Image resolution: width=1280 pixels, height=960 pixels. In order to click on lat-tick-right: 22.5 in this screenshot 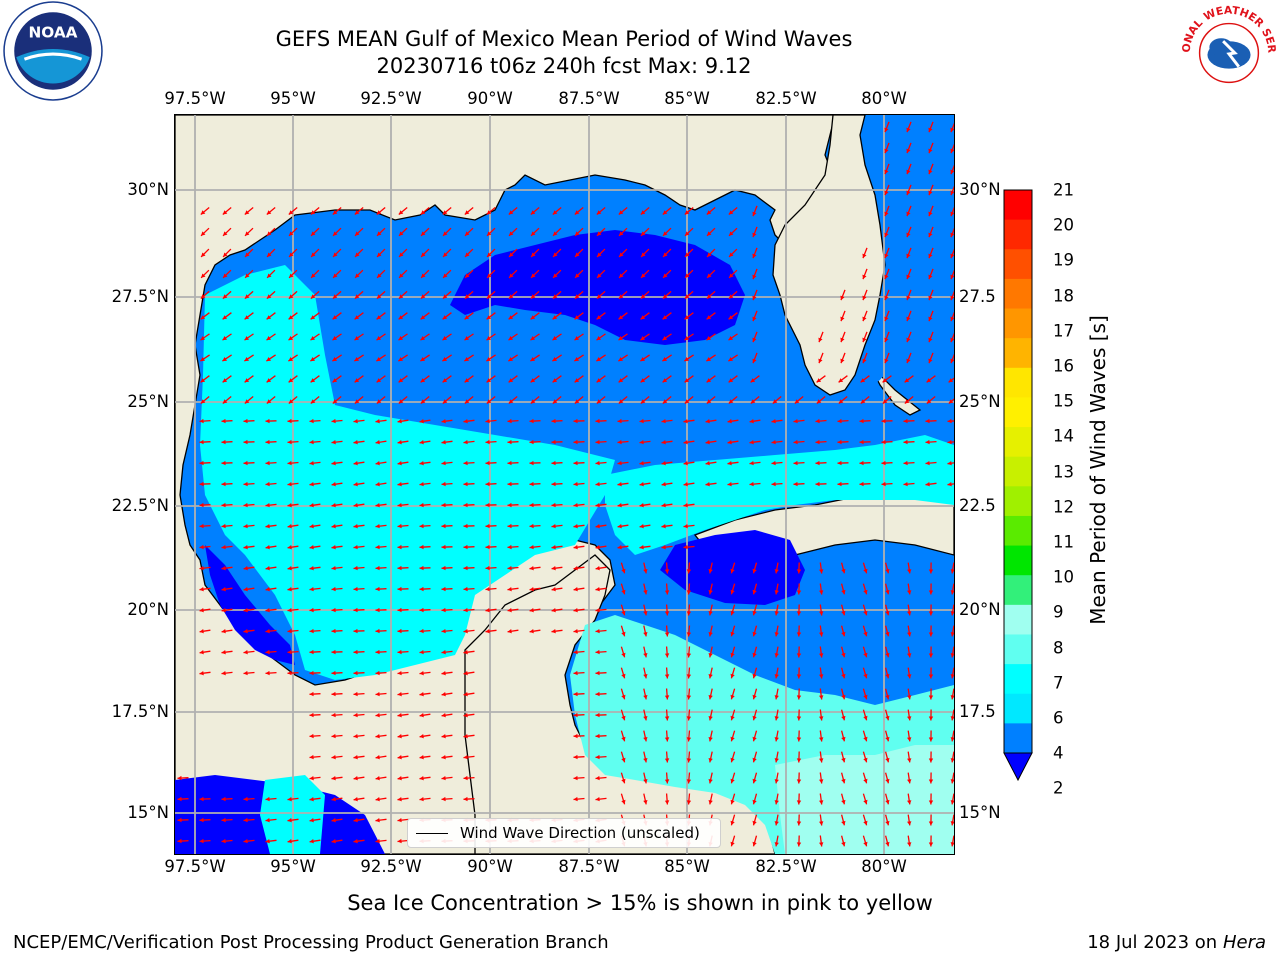, I will do `click(977, 505)`.